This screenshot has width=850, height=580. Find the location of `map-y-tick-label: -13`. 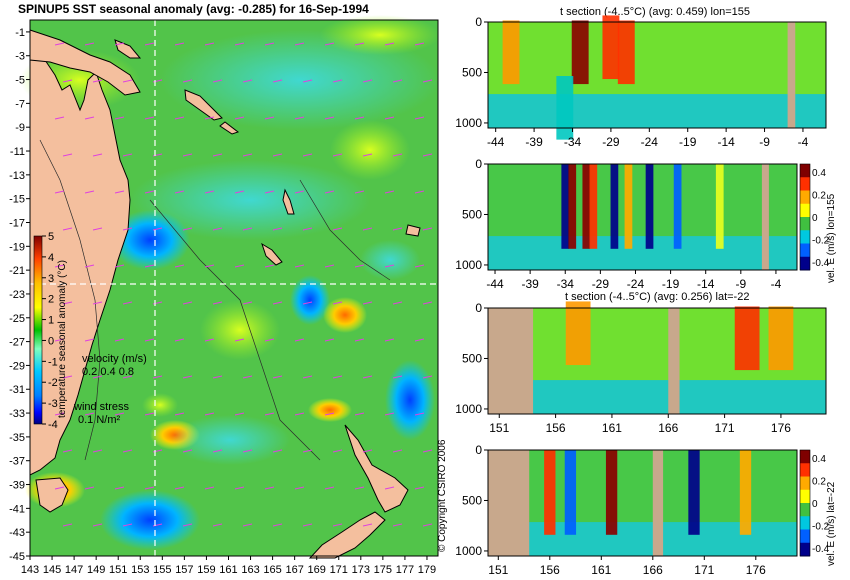

map-y-tick-label: -13 is located at coordinates (17, 176).